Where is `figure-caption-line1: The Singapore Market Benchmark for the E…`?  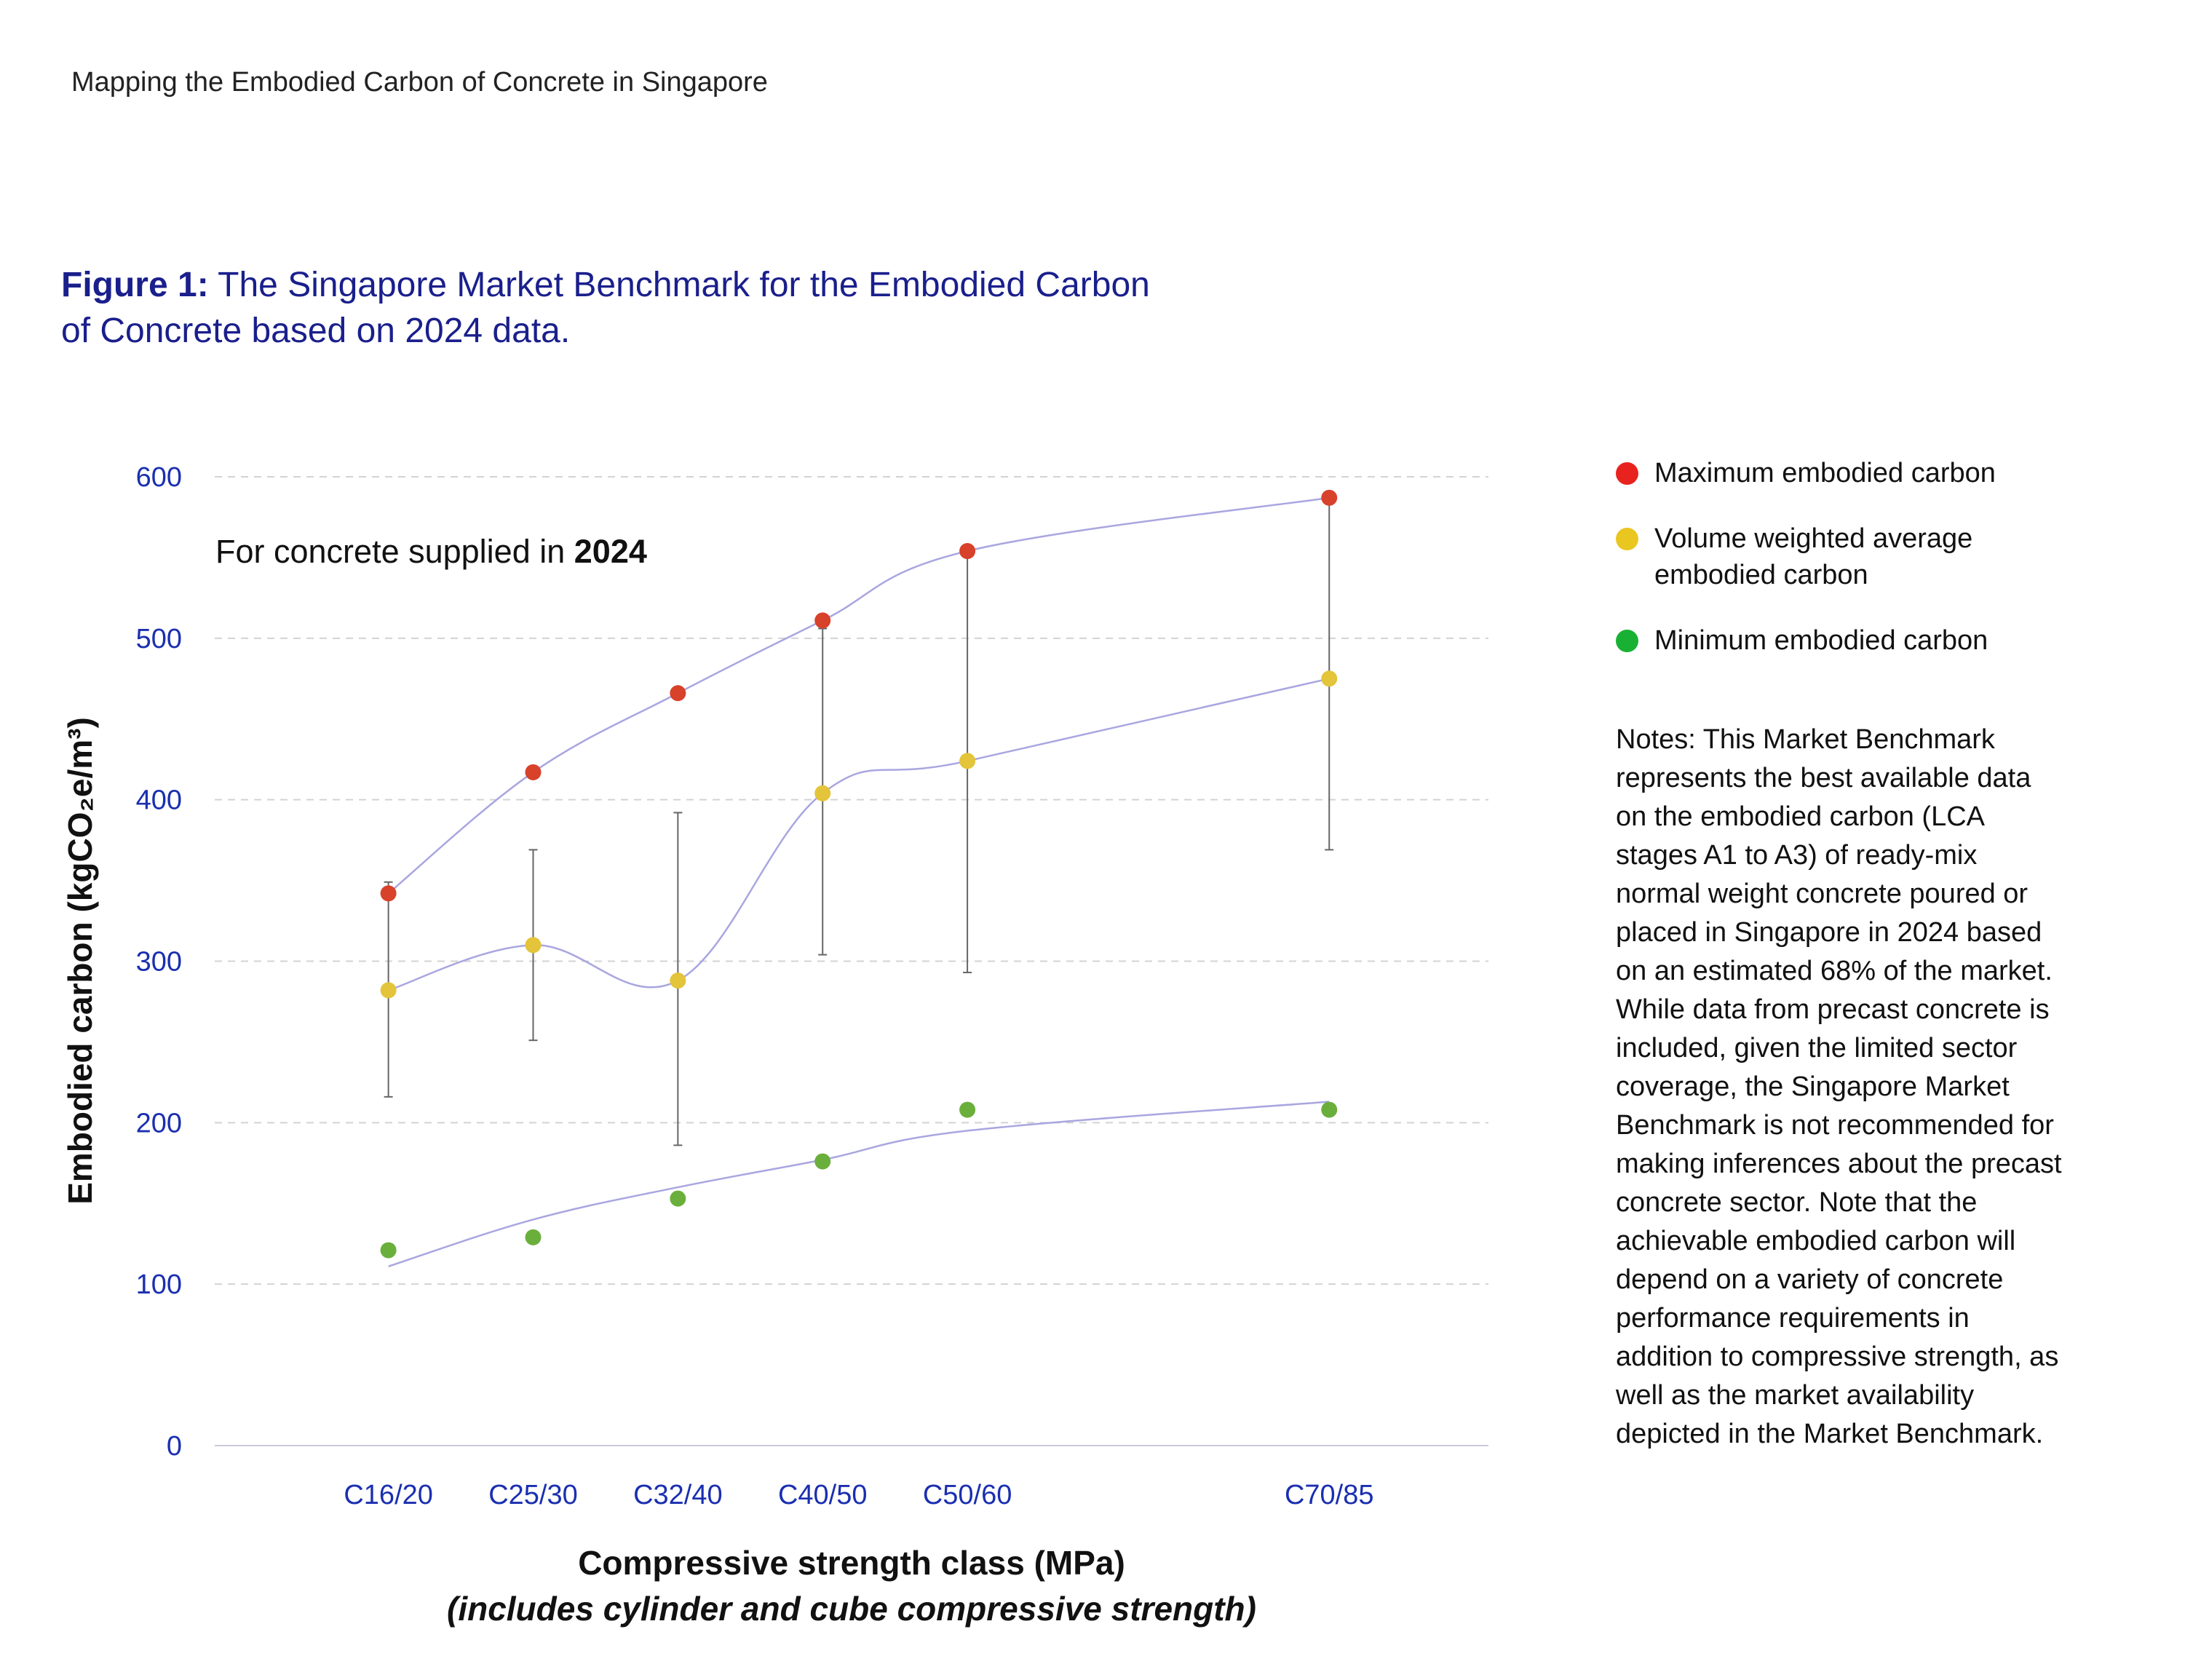
figure-caption-line1: The Singapore Market Benchmark for the E… is located at coordinates (684, 285).